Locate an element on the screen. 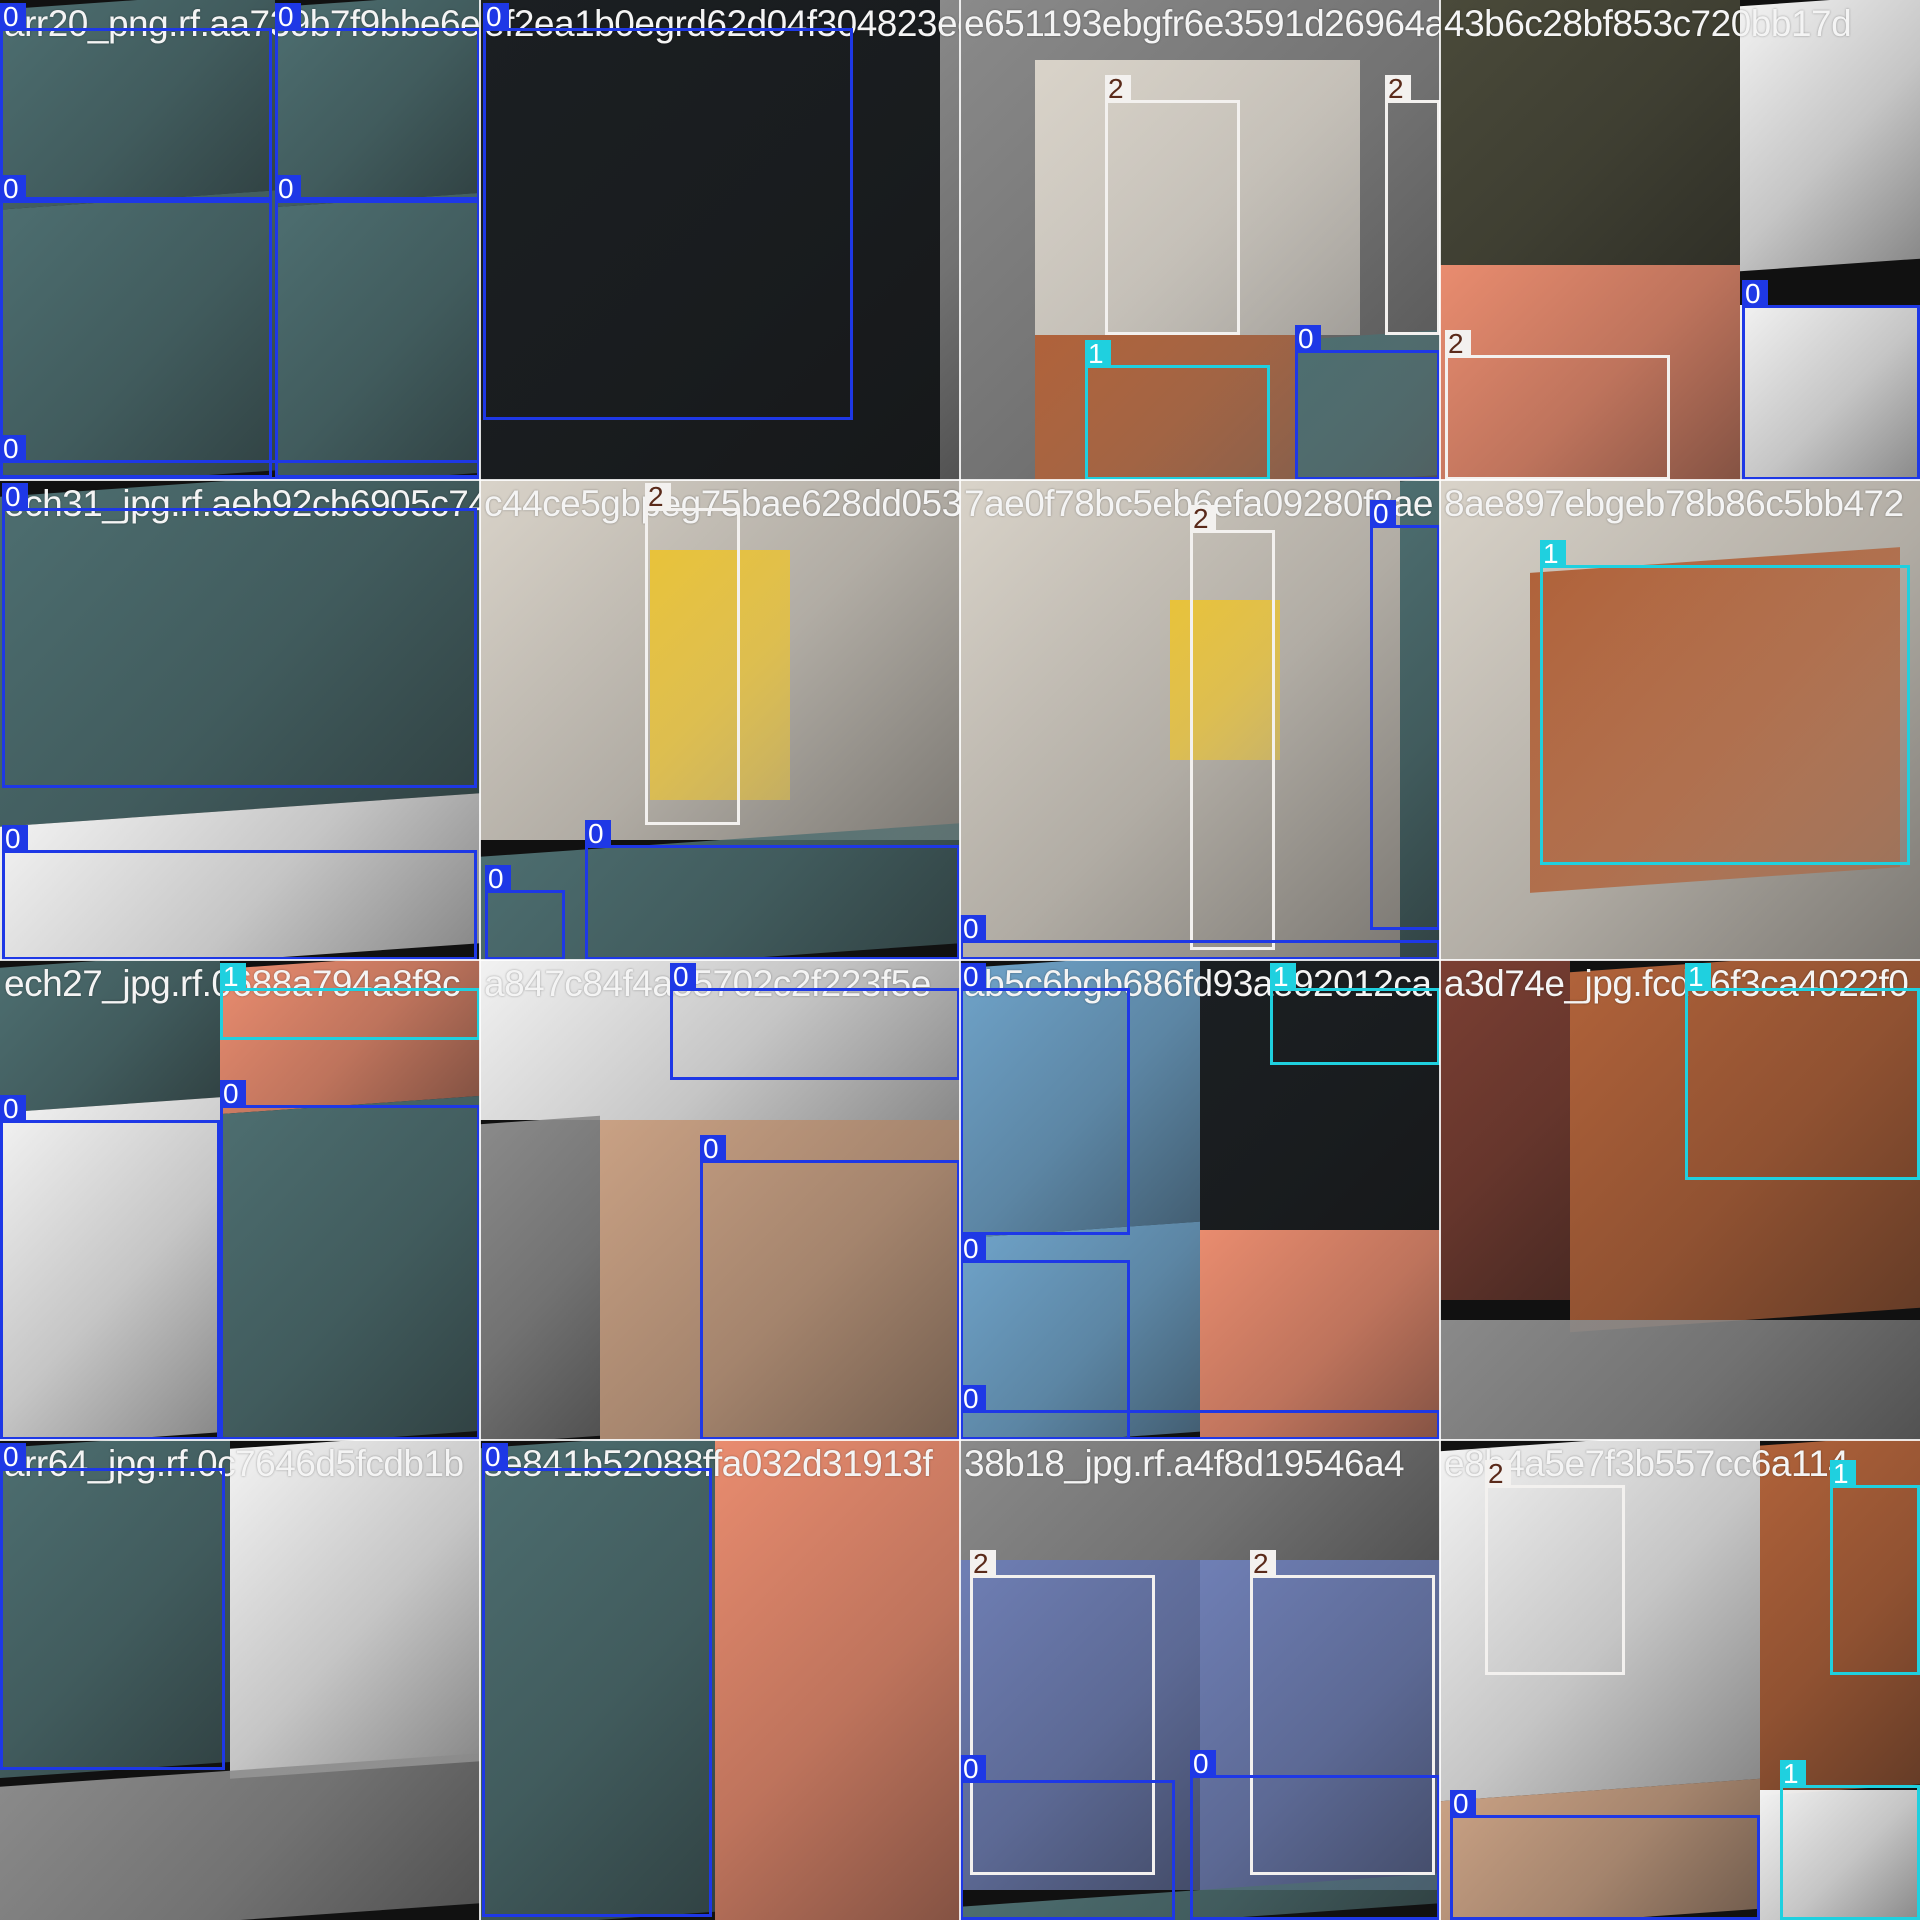  mosaic-cell: a847c84f4a55702c2f223f5e 0 0 is located at coordinates (720, 1200).